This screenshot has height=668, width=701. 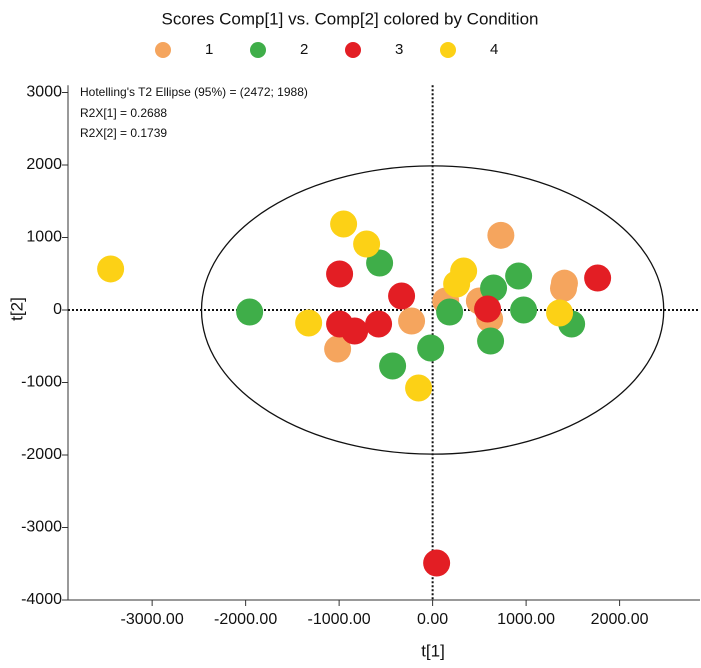 What do you see at coordinates (44, 92) in the screenshot?
I see `y-tick-label: 3000` at bounding box center [44, 92].